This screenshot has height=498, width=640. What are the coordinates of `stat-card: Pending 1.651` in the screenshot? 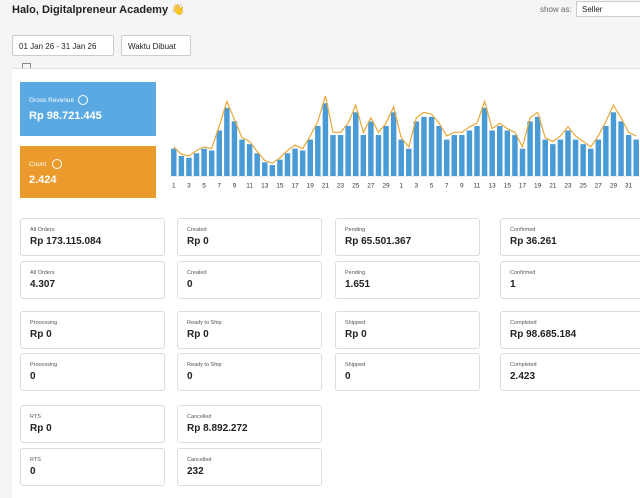 It's located at (407, 280).